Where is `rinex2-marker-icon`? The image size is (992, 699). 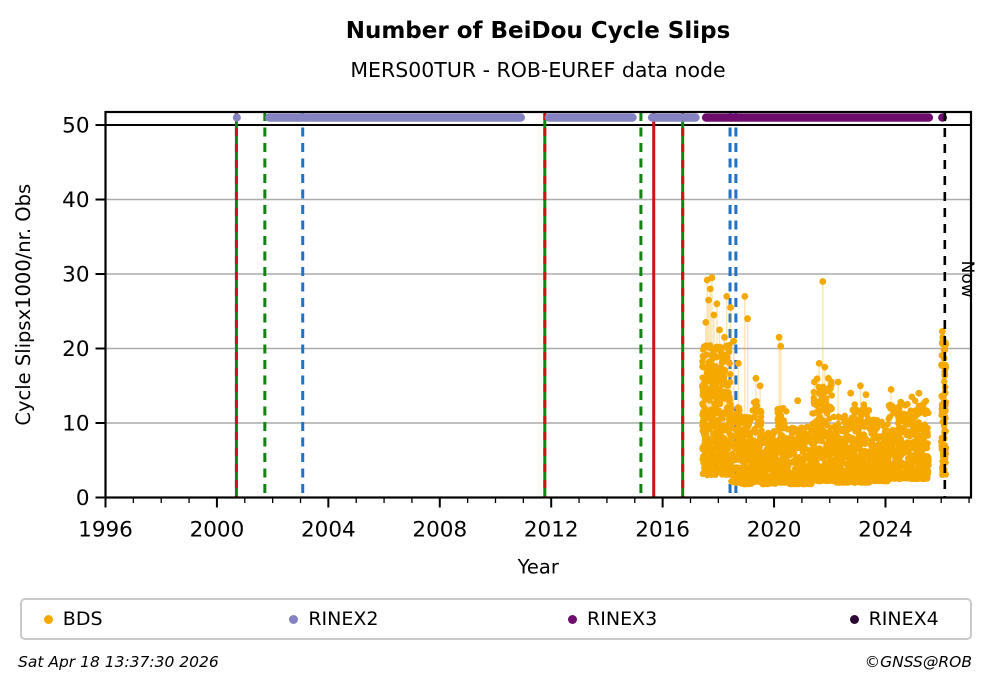 rinex2-marker-icon is located at coordinates (294, 619).